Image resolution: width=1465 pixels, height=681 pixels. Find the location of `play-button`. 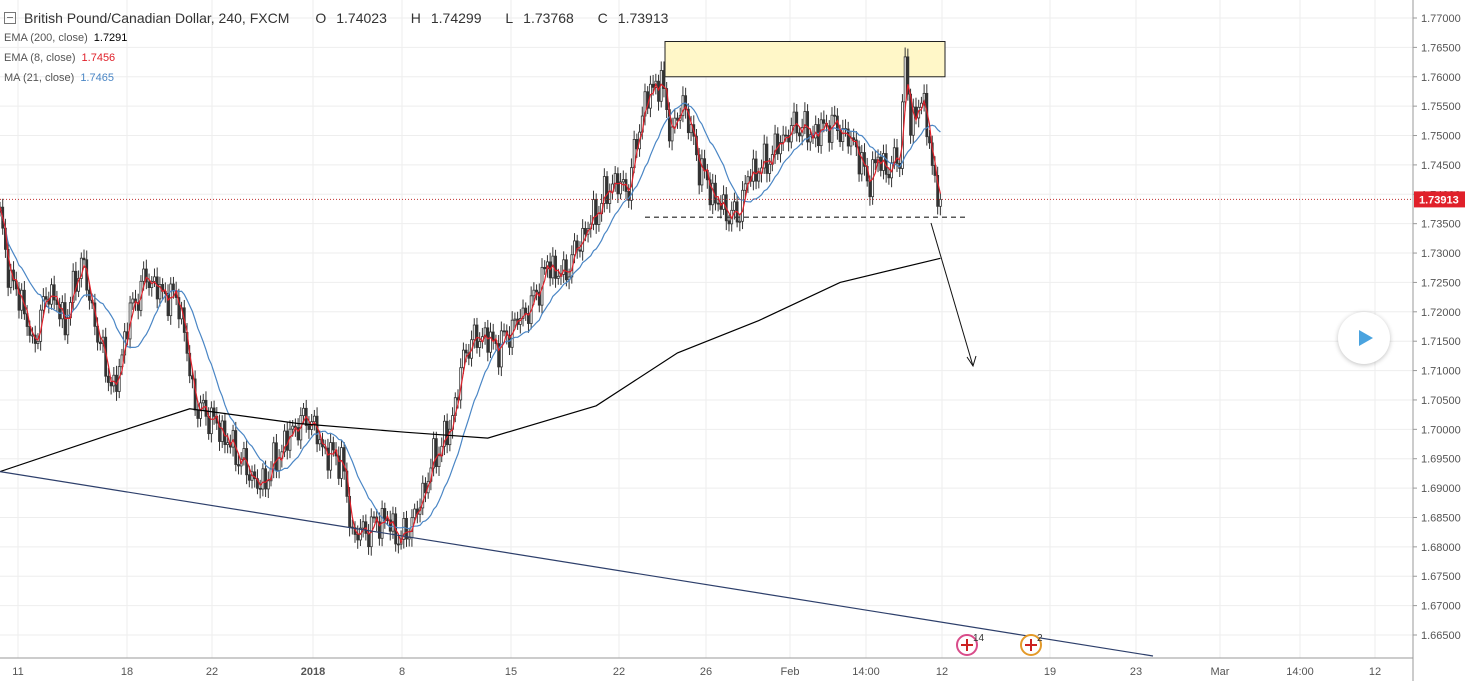

play-button is located at coordinates (1364, 338).